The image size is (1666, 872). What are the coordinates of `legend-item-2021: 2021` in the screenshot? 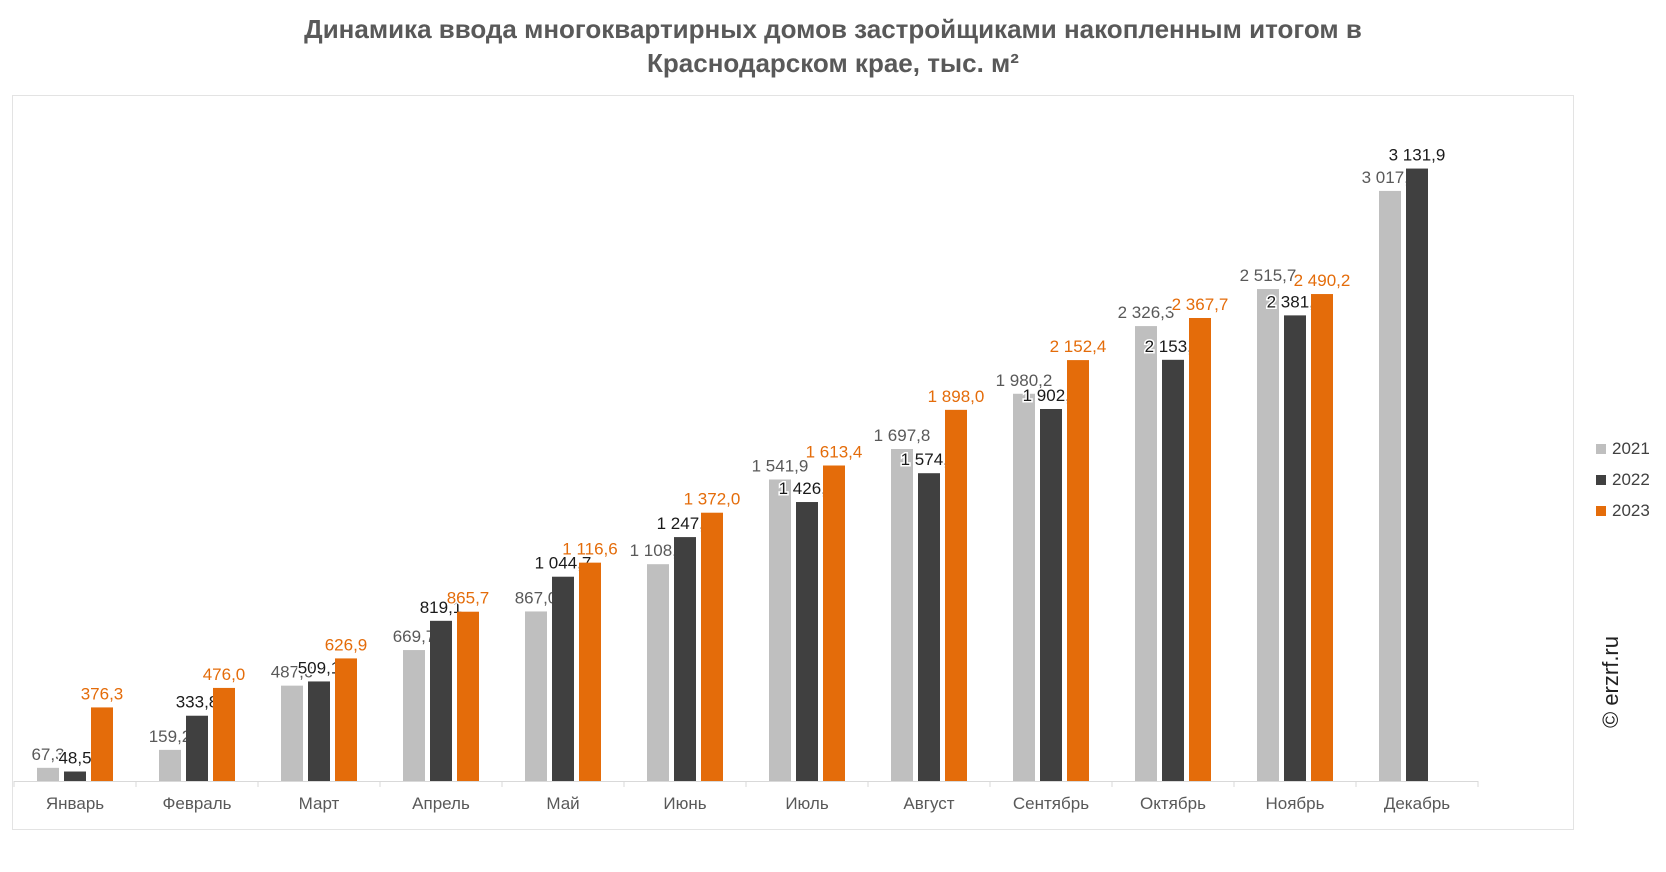 It's located at (1623, 448).